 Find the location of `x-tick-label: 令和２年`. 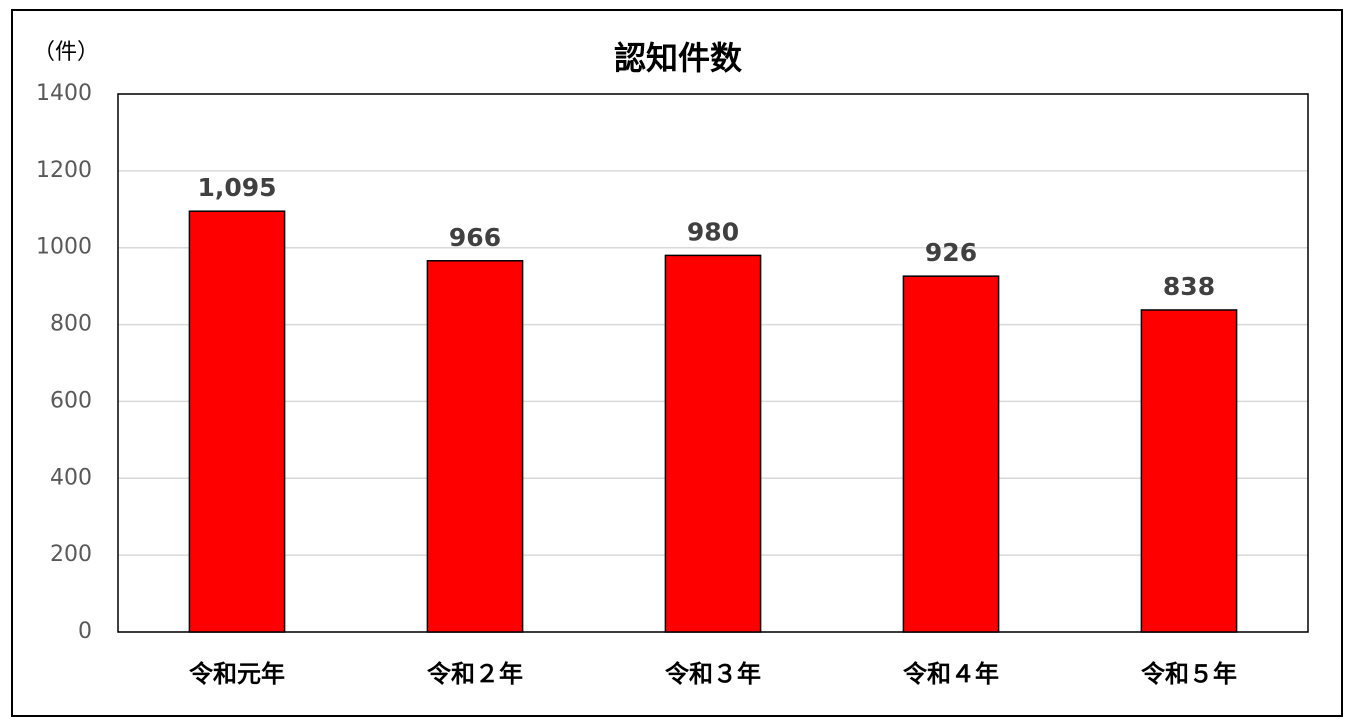

x-tick-label: 令和２年 is located at coordinates (475, 674).